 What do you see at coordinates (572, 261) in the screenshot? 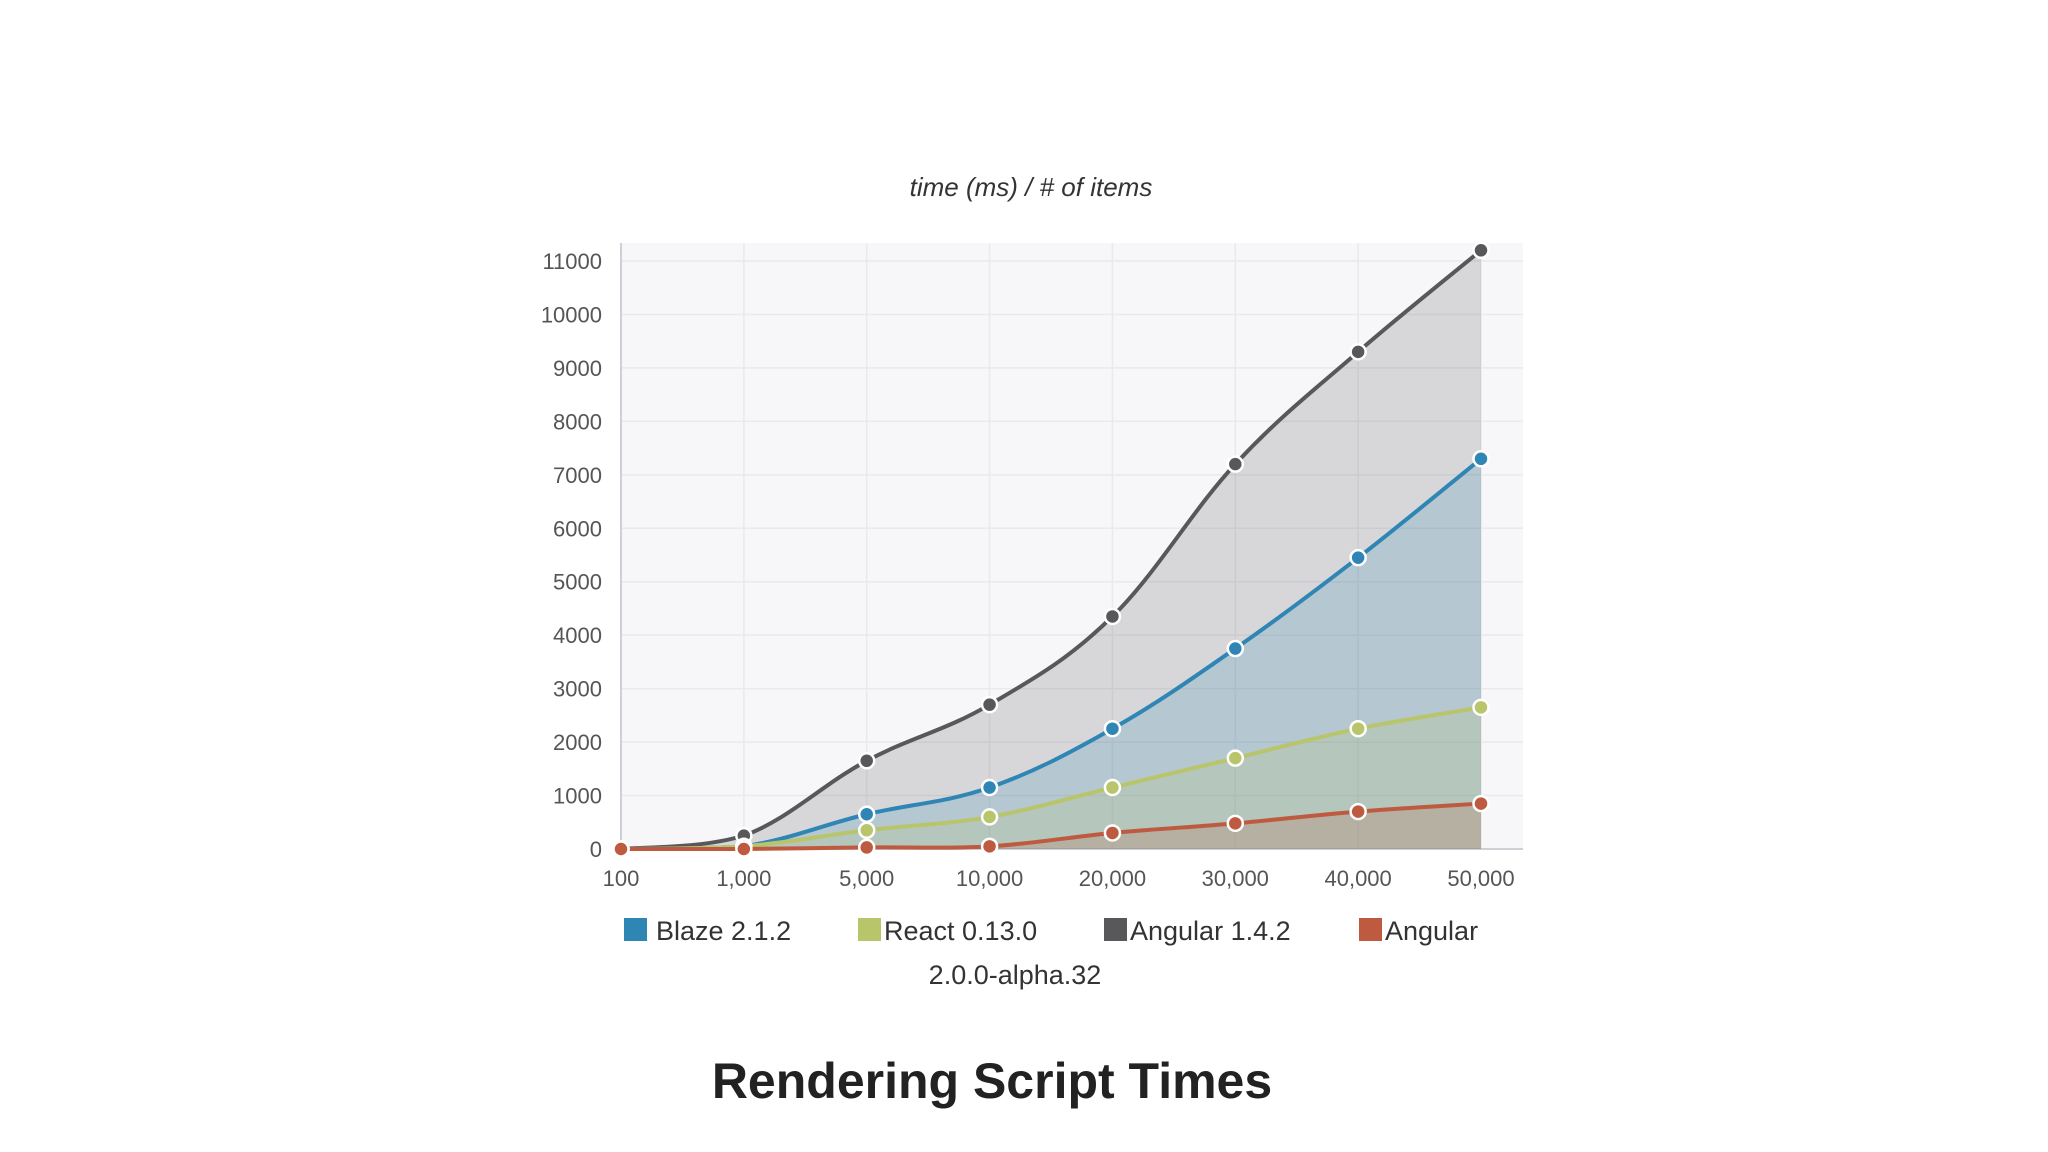
I see `y-tick-label-11000: 11000` at bounding box center [572, 261].